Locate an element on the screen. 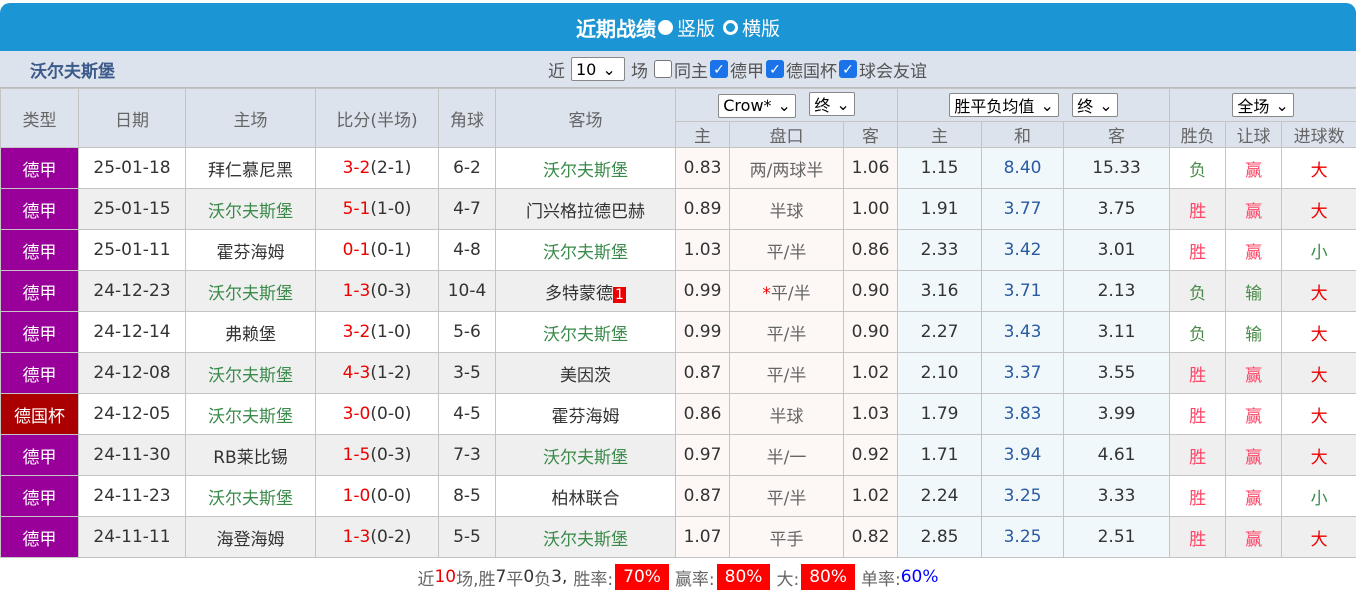 The width and height of the screenshot is (1356, 596). handicap-away-odds: 0.86 is located at coordinates (871, 250).